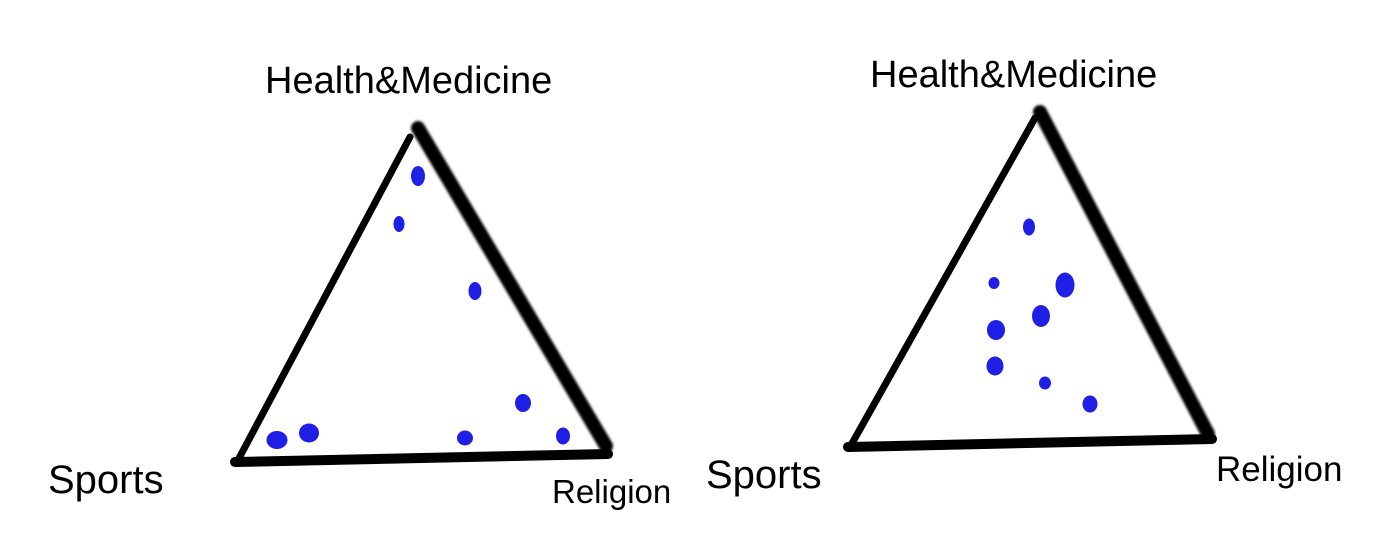 The width and height of the screenshot is (1400, 546). Describe the element at coordinates (1124, 273) in the screenshot. I see `right-triangle-edge-right` at that location.